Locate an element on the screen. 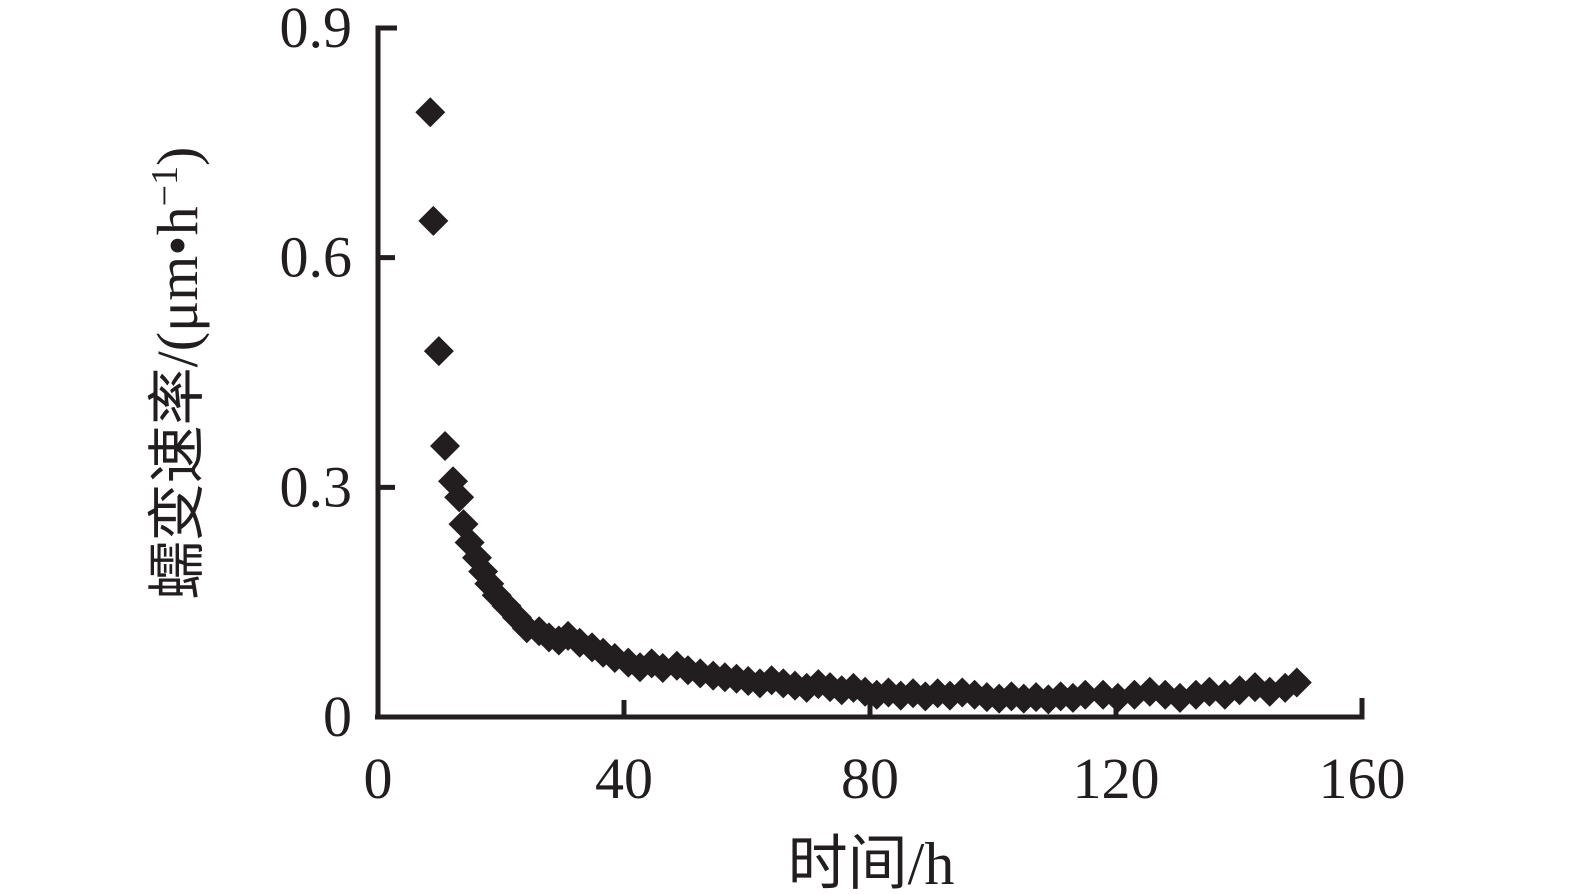 The height and width of the screenshot is (894, 1575). y-tick-label: 0.9 is located at coordinates (316, 30).